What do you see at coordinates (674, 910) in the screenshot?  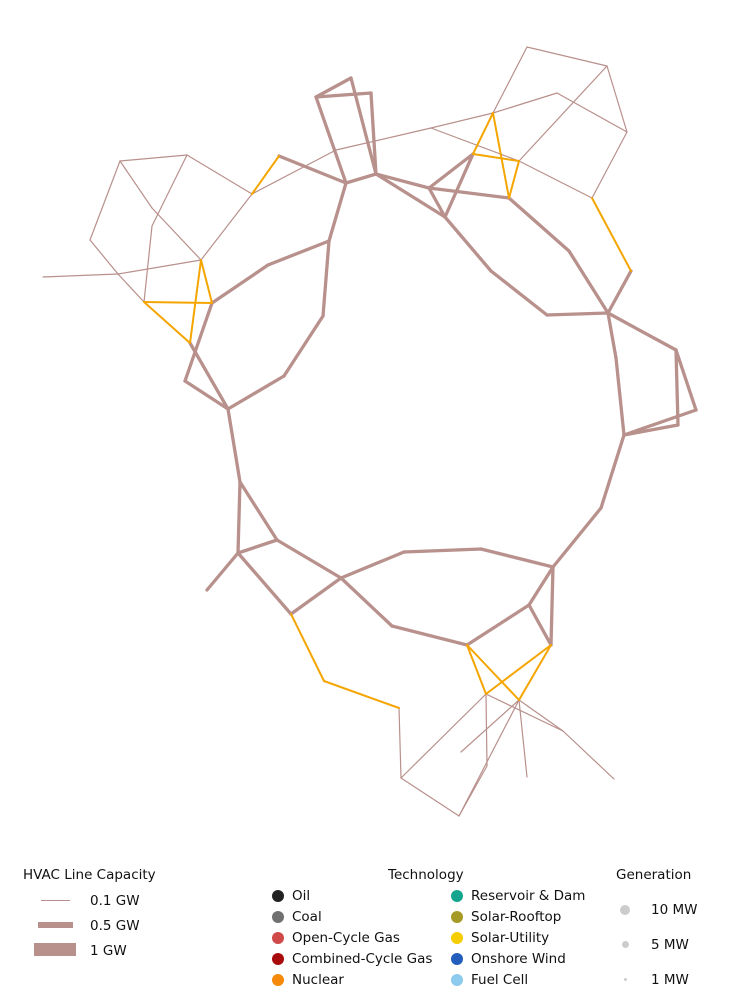 I see `generation-label-large: 10 MW` at bounding box center [674, 910].